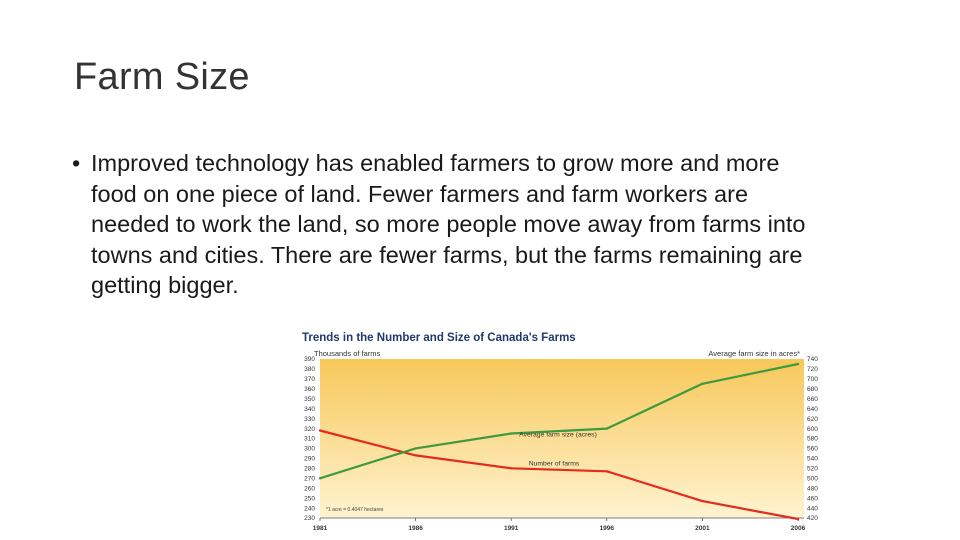 The width and height of the screenshot is (960, 540). What do you see at coordinates (165, 285) in the screenshot?
I see `bullet-line-5: getting bigger.` at bounding box center [165, 285].